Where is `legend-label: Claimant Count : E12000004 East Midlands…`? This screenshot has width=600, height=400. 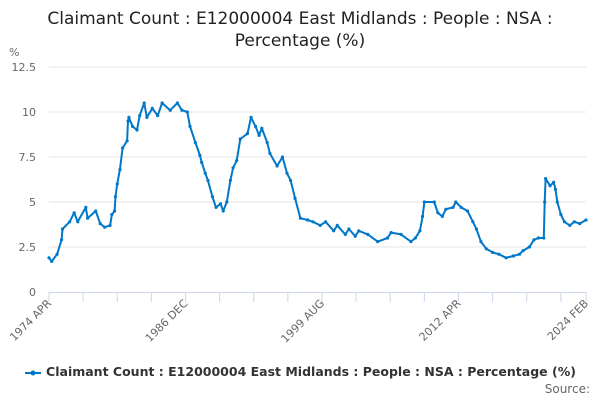 legend-label: Claimant Count : E12000004 East Midlands… is located at coordinates (311, 371).